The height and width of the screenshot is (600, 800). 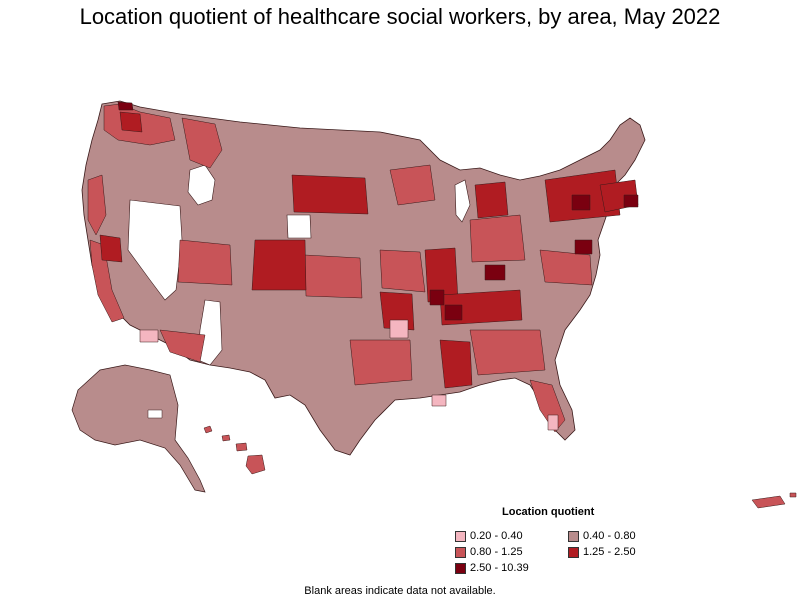 What do you see at coordinates (548, 512) in the screenshot?
I see `legend-title: Location quotient` at bounding box center [548, 512].